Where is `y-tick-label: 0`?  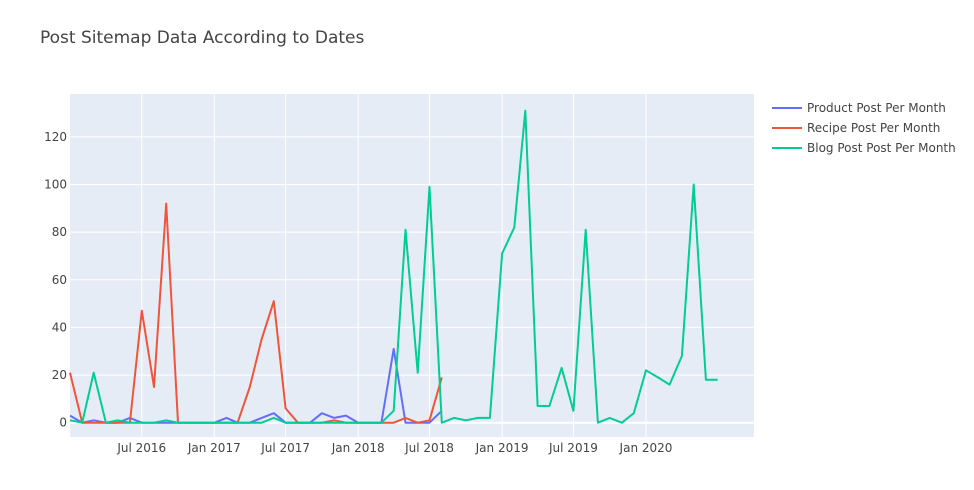
y-tick-label: 0 is located at coordinates (63, 423).